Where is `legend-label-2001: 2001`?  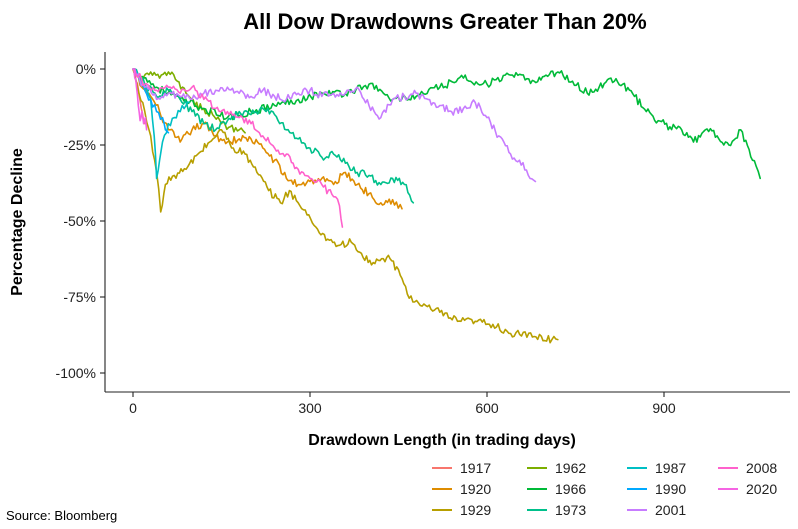
legend-label-2001: 2001 is located at coordinates (670, 510).